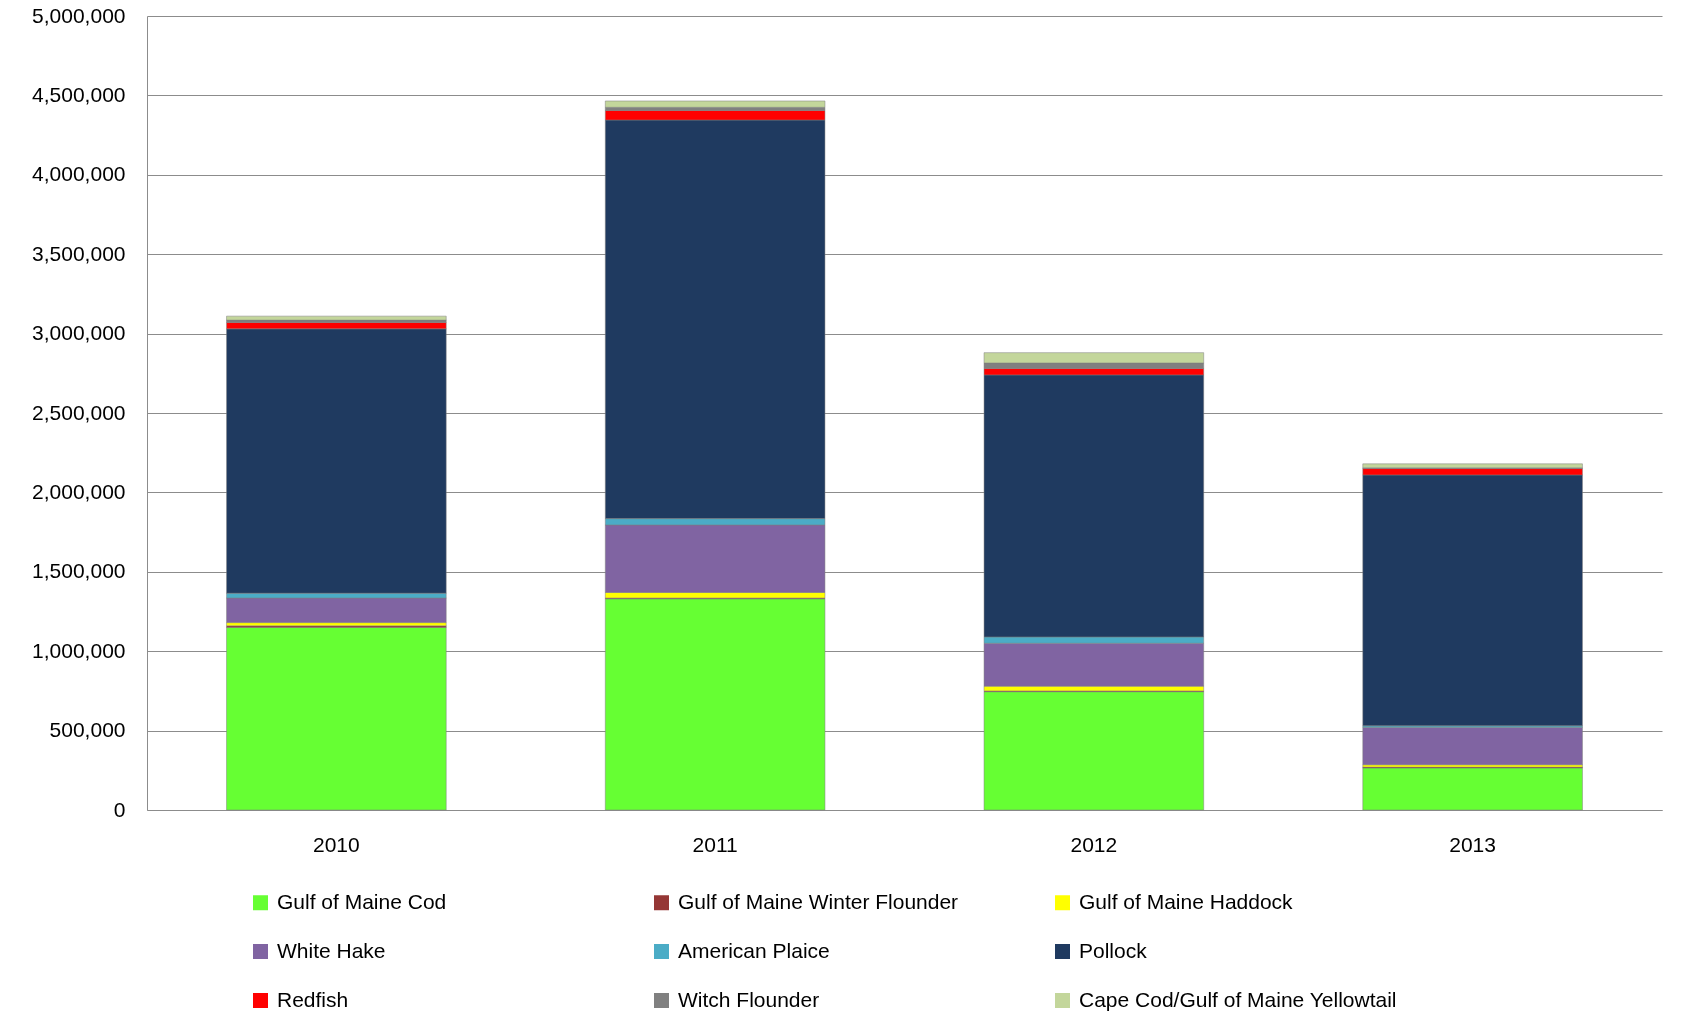 This screenshot has width=1681, height=1015. What do you see at coordinates (79, 94) in the screenshot?
I see `y-tick-label: 4,500,000` at bounding box center [79, 94].